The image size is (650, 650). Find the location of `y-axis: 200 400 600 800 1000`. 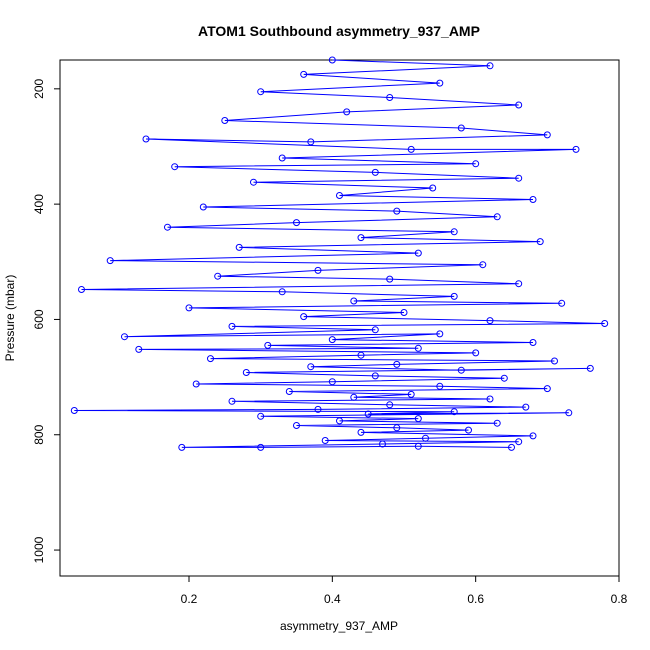

y-axis: 200 400 600 800 1000 is located at coordinates (46, 320).